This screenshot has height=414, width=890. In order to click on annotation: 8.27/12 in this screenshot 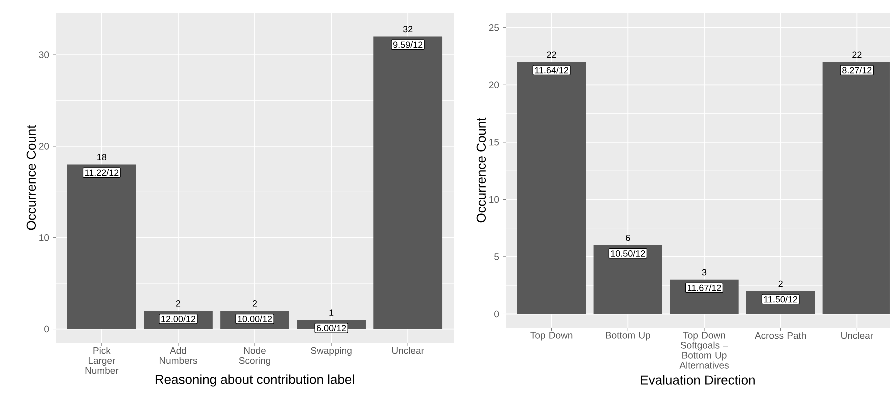, I will do `click(857, 70)`.